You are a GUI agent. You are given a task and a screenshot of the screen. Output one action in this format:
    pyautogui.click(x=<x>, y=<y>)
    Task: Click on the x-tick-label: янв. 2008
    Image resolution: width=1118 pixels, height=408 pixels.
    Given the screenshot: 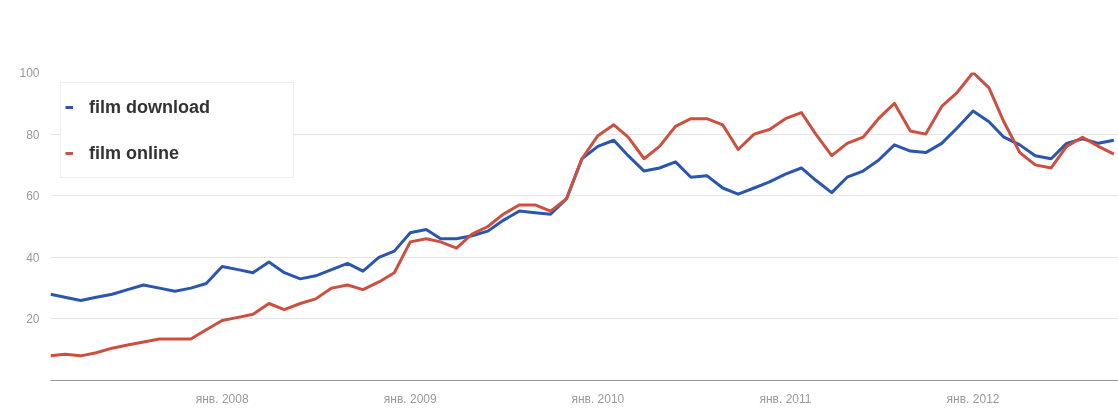 What is the action you would take?
    pyautogui.click(x=222, y=398)
    